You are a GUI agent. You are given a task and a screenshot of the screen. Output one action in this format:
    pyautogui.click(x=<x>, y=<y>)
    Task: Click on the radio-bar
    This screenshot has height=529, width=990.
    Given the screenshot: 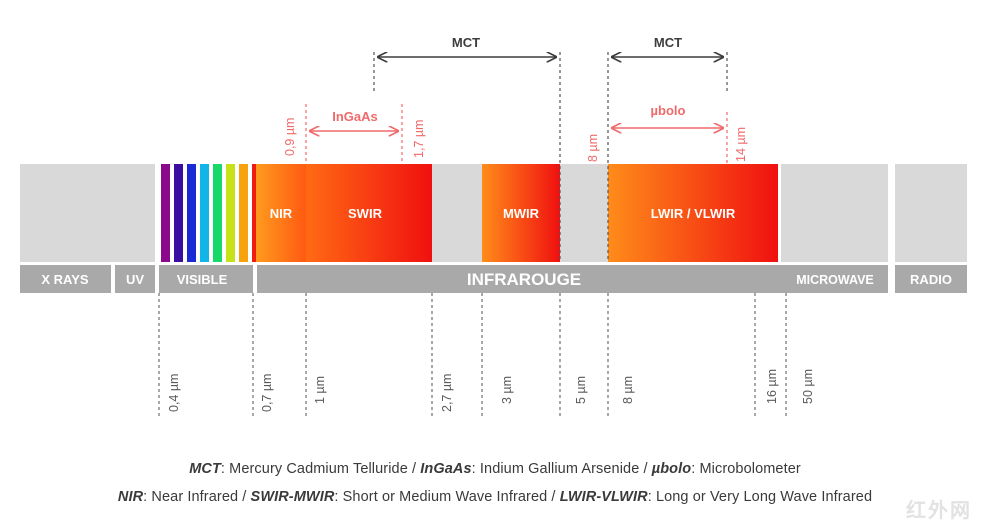 What is the action you would take?
    pyautogui.click(x=931, y=279)
    